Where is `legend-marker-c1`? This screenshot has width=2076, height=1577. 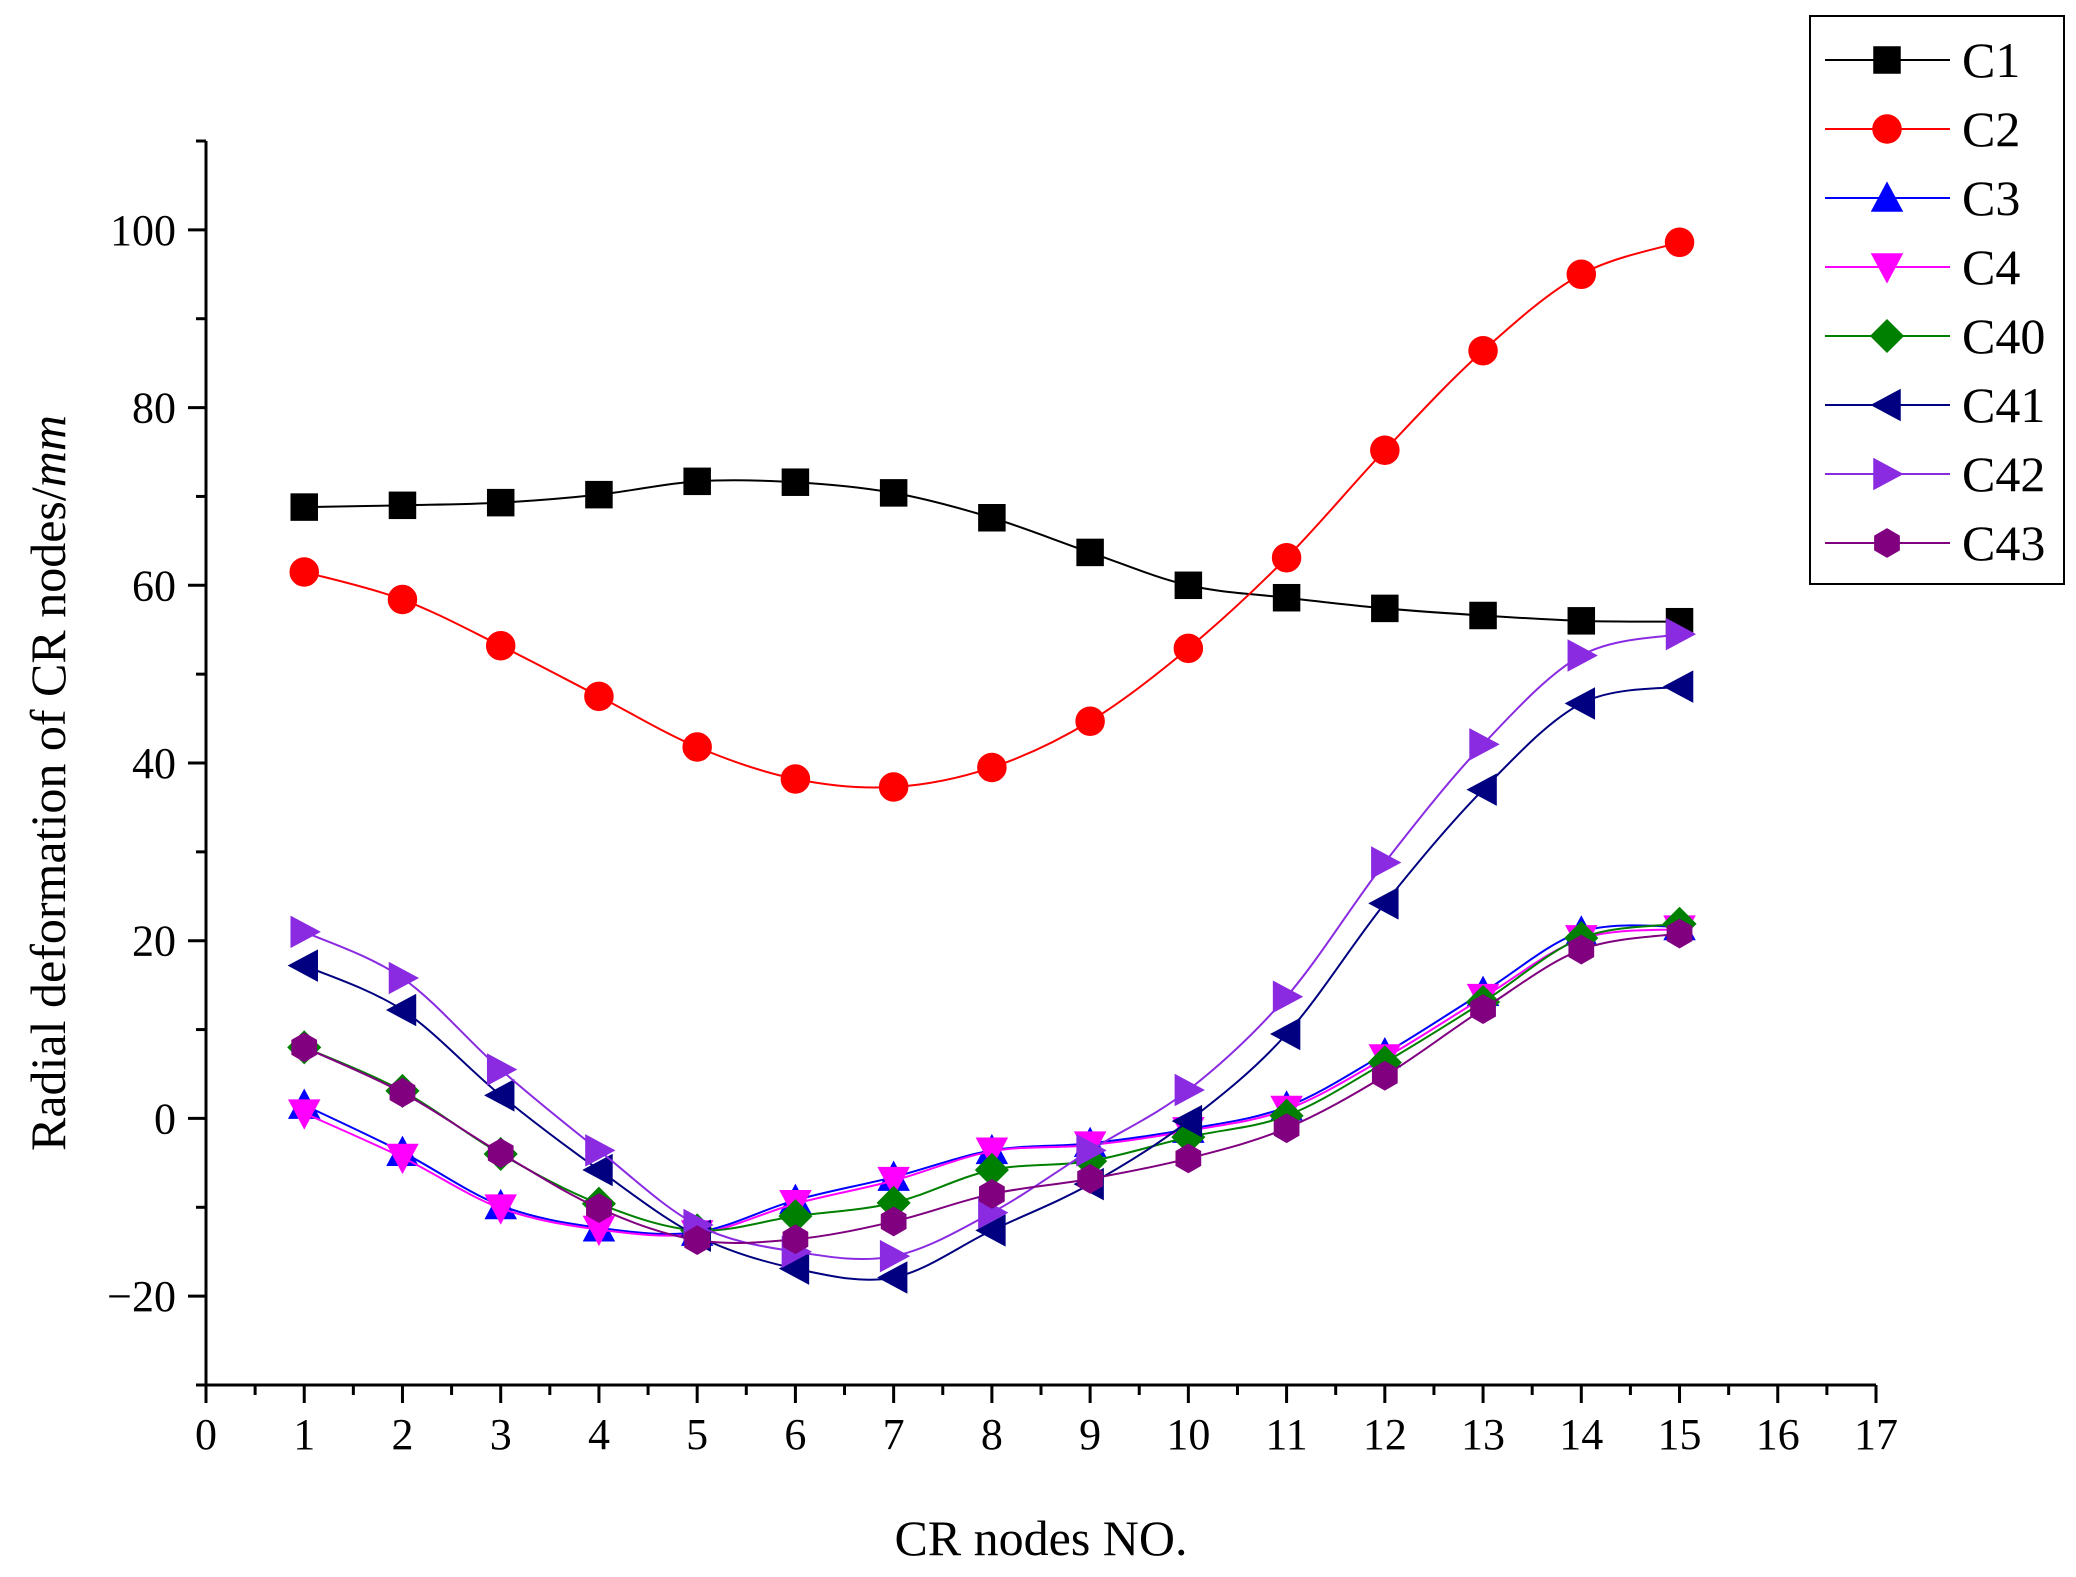
legend-marker-c1 is located at coordinates (1887, 60).